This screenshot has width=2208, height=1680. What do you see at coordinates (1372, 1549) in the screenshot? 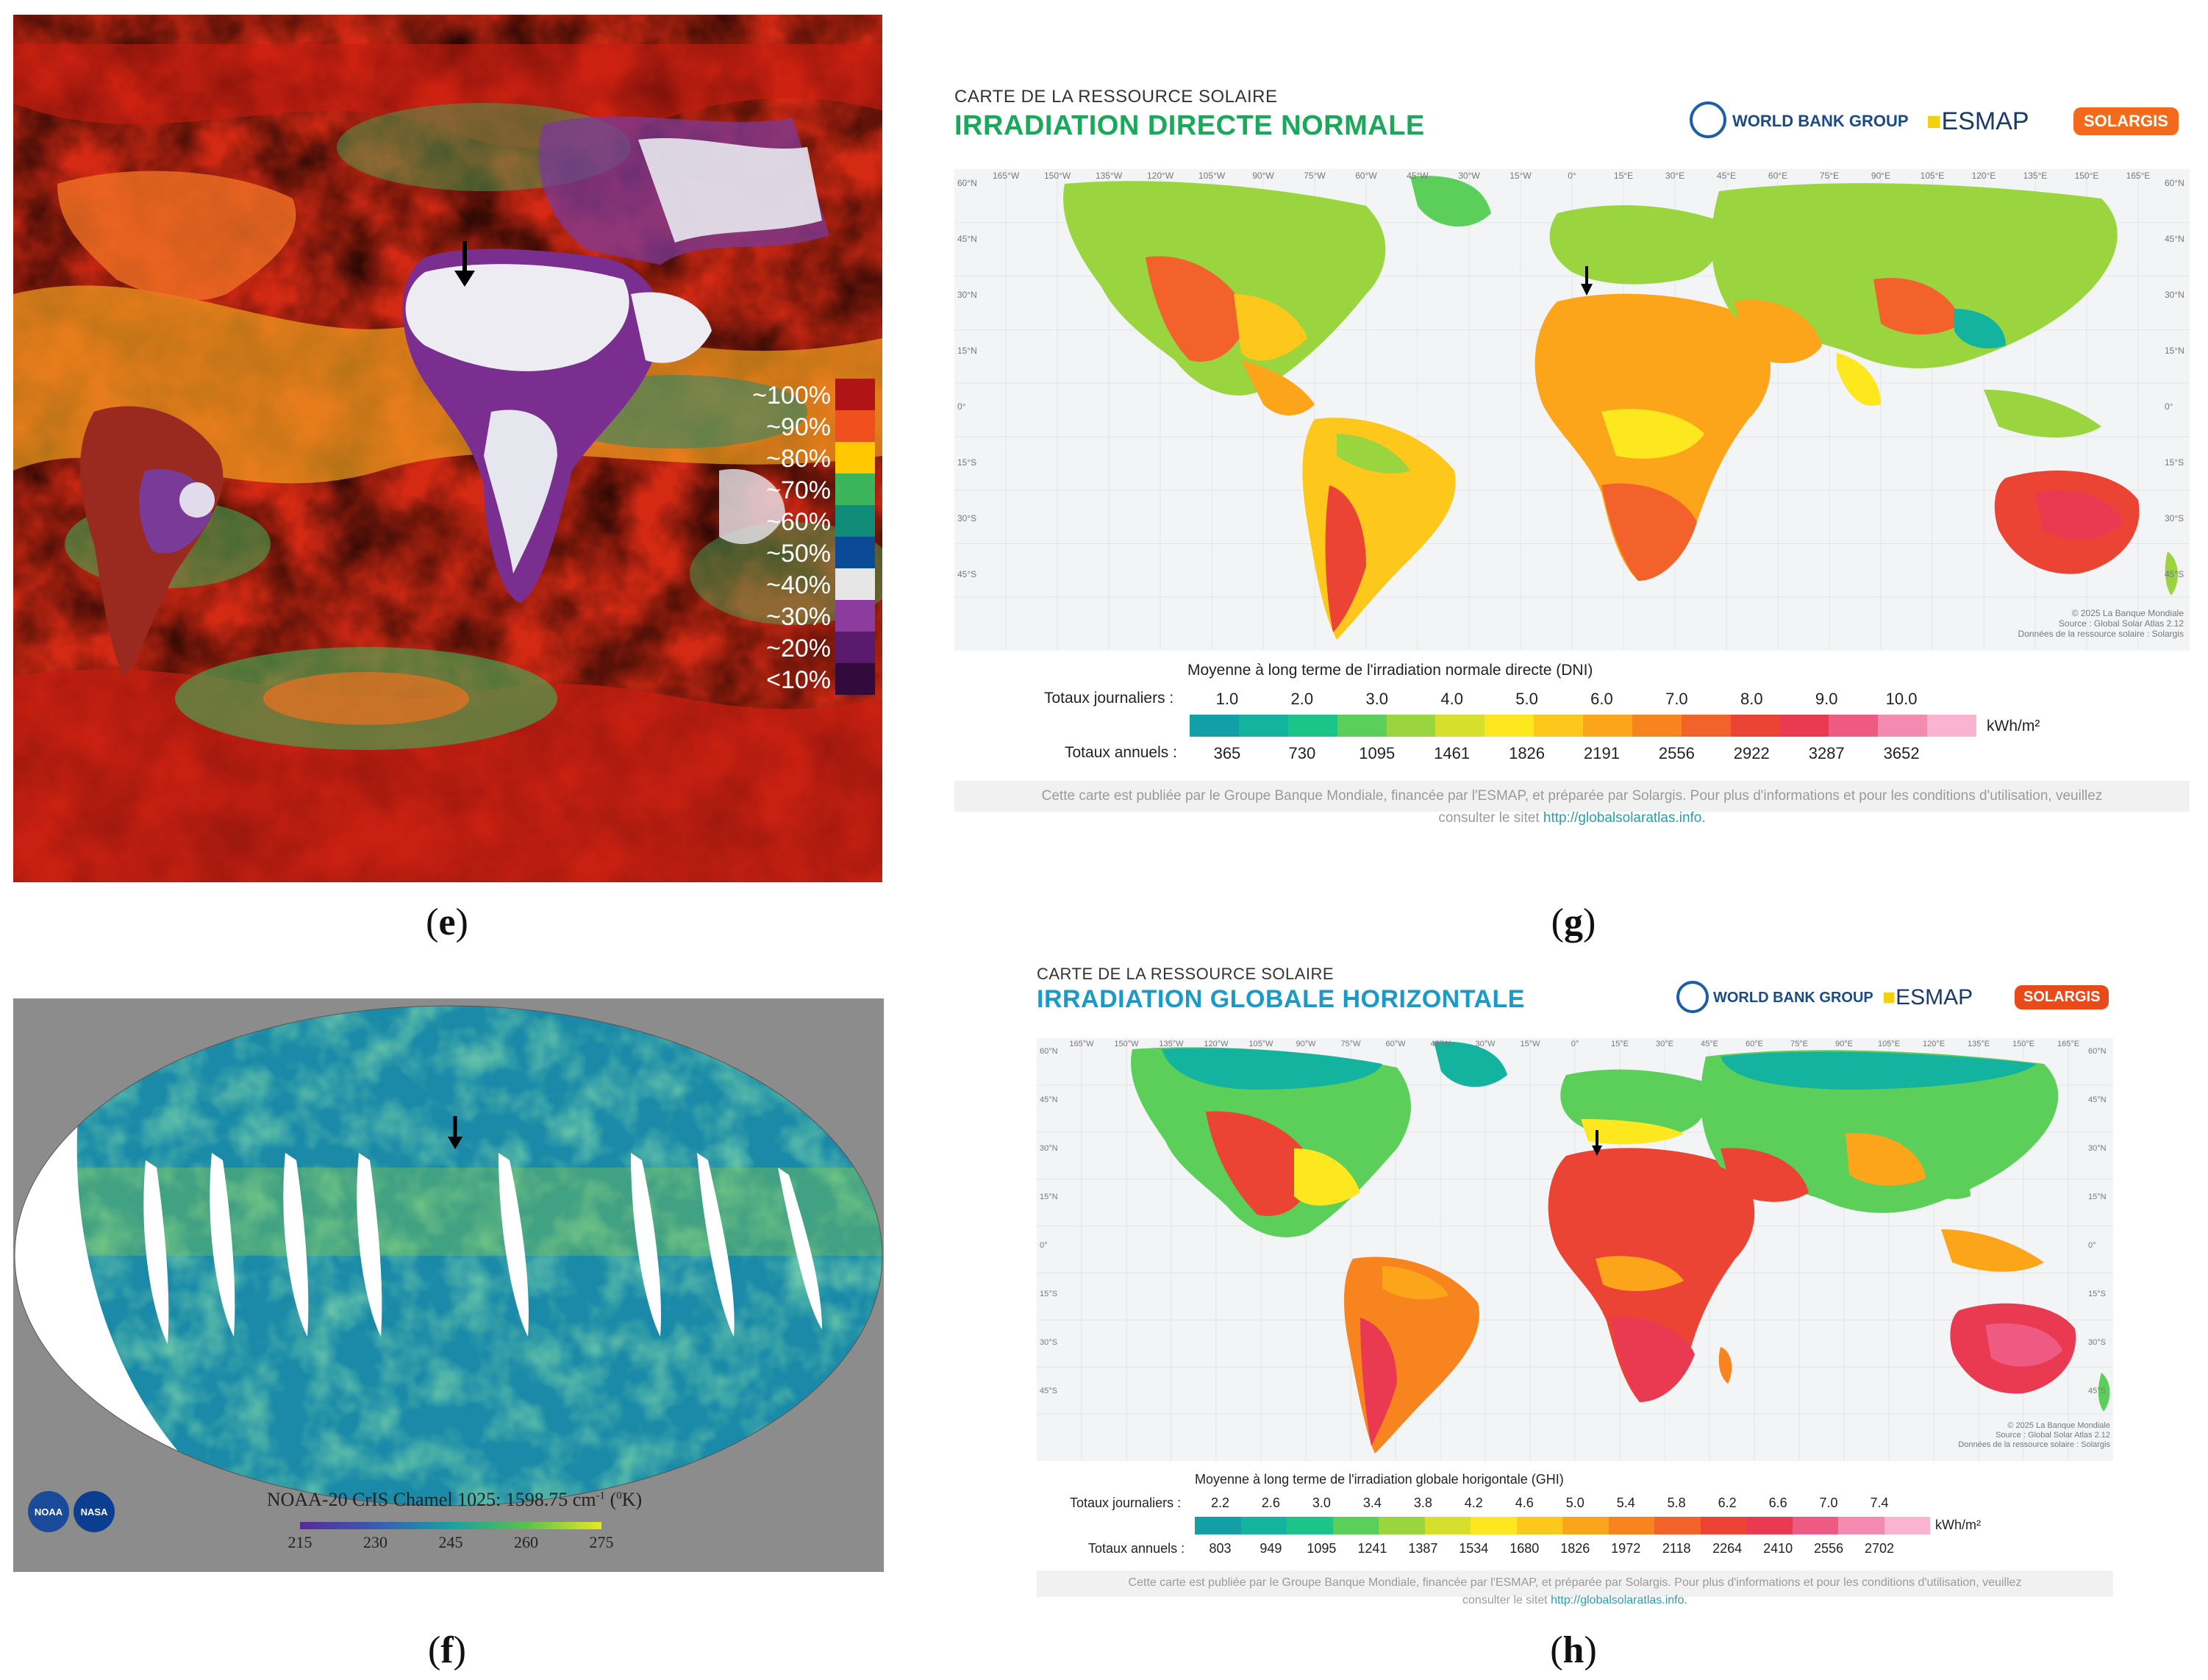
I see `annual-value: 1241` at bounding box center [1372, 1549].